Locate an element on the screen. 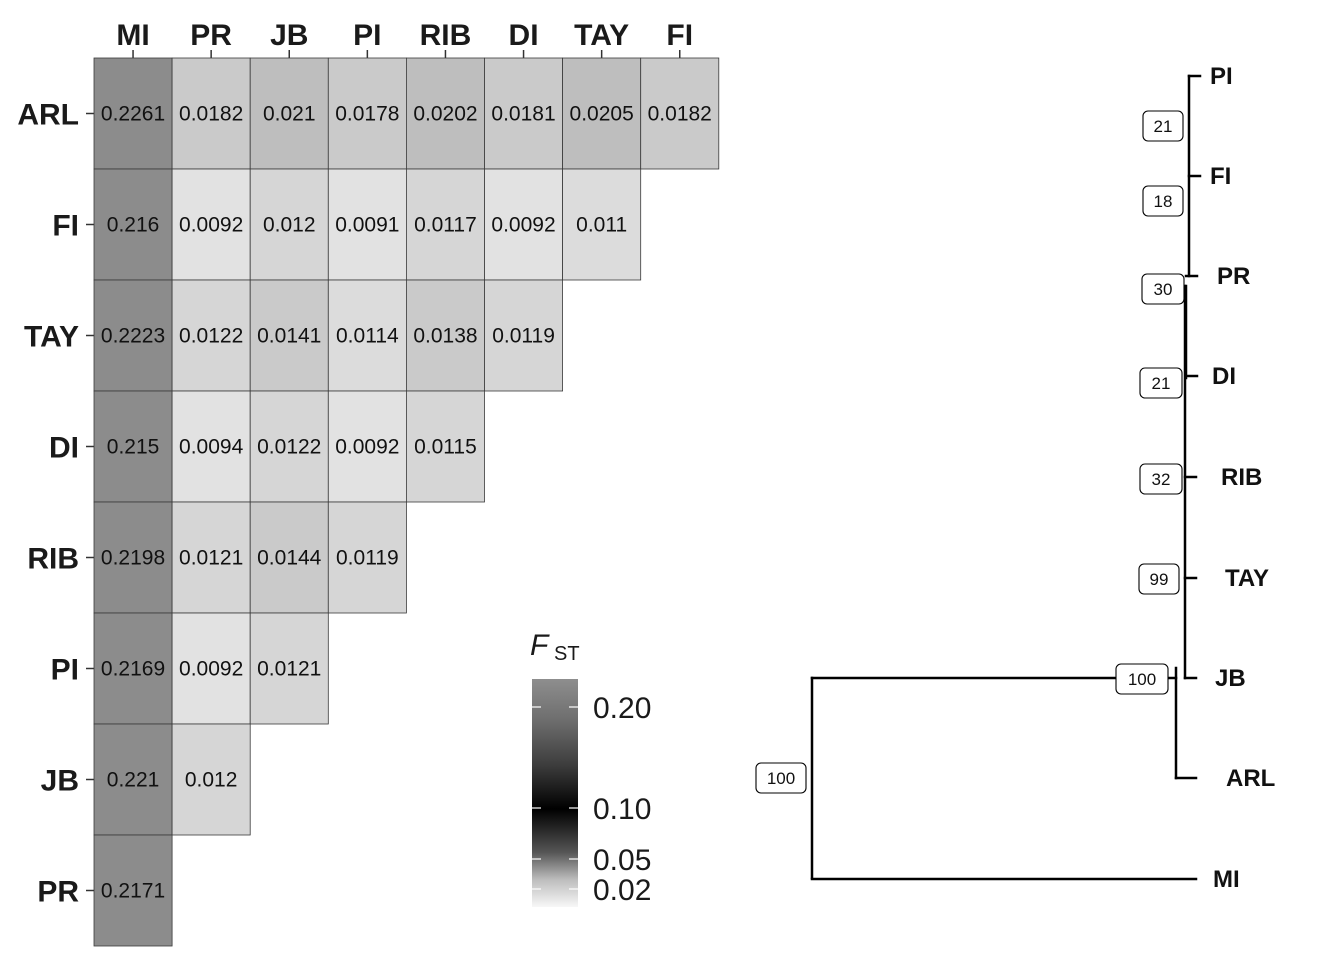 The image size is (1344, 960). column-label: PI is located at coordinates (367, 35).